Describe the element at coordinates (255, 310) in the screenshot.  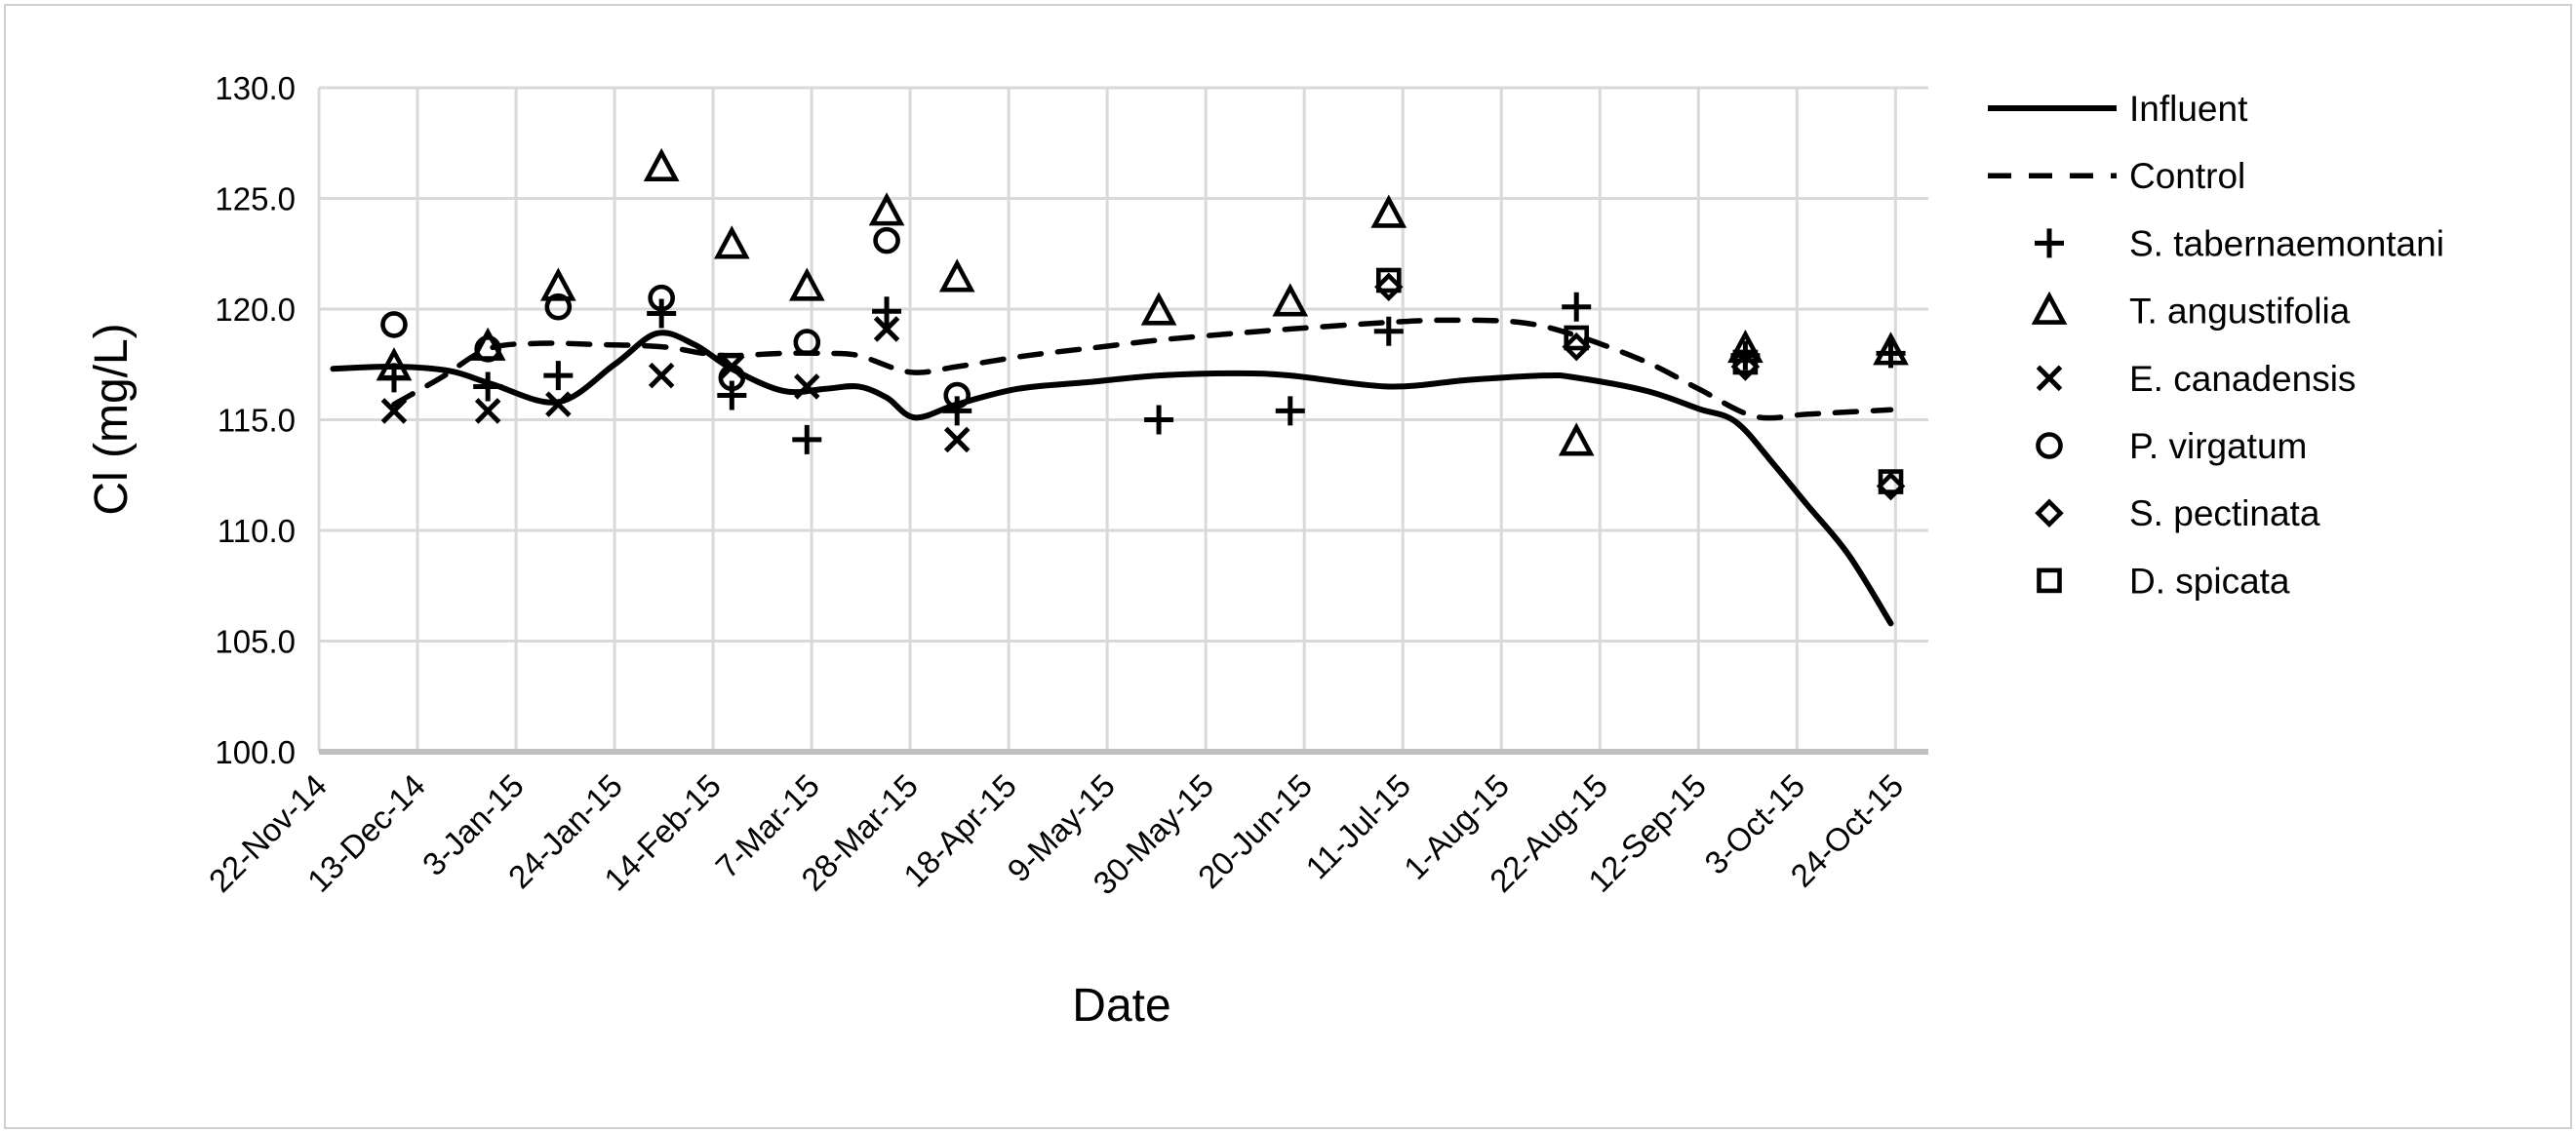
I see `y-tick-label: 120.0` at that location.